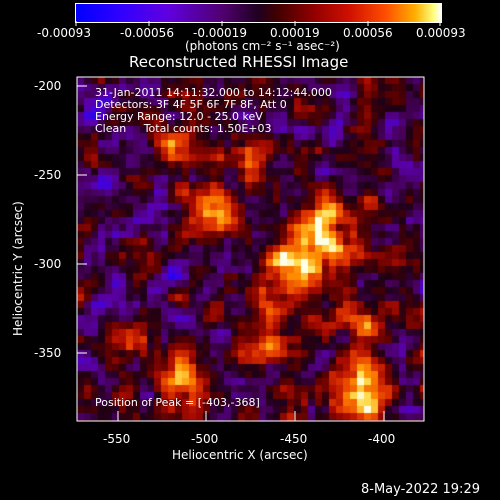 This screenshot has width=500, height=500. I want to click on x-tick-label: -450, so click(294, 439).